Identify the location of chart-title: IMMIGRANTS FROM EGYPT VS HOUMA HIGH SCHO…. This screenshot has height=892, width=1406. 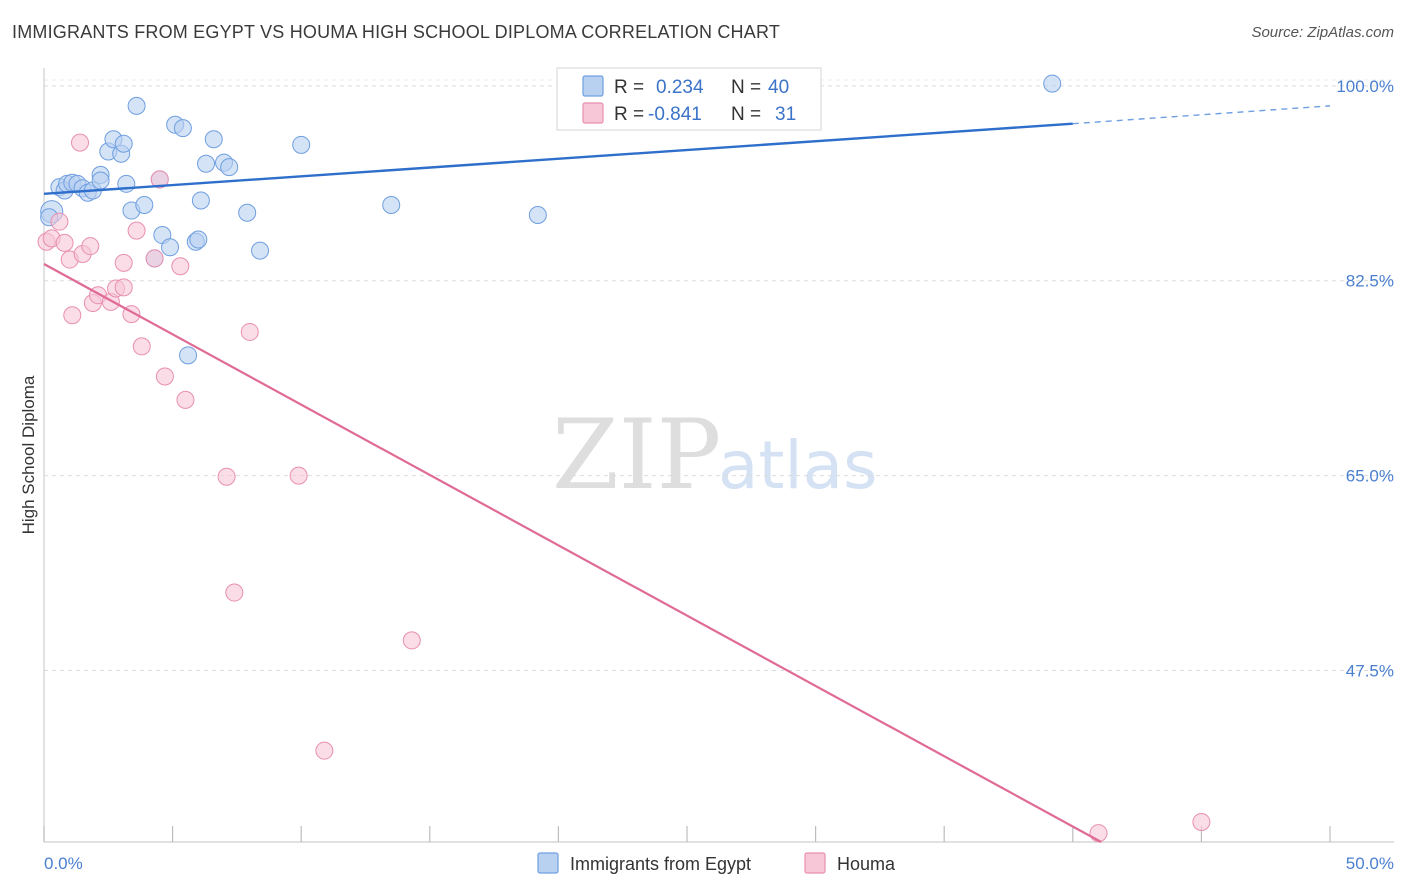
(396, 32).